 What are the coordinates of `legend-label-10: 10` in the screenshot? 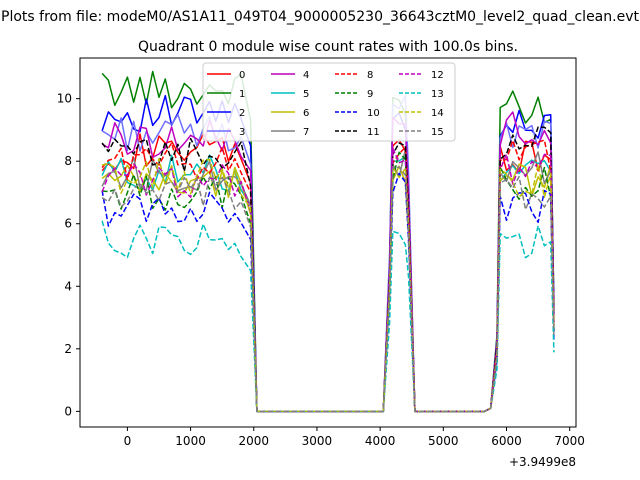 It's located at (373, 113).